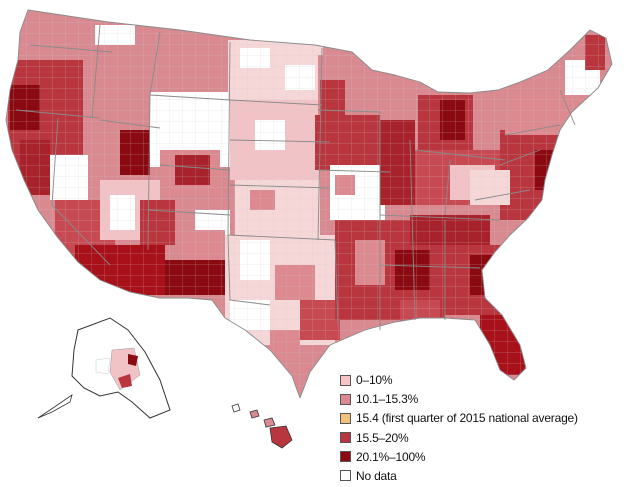 Image resolution: width=630 pixels, height=487 pixels. Describe the element at coordinates (483, 438) in the screenshot. I see `legend-item: 15.5–20%` at that location.